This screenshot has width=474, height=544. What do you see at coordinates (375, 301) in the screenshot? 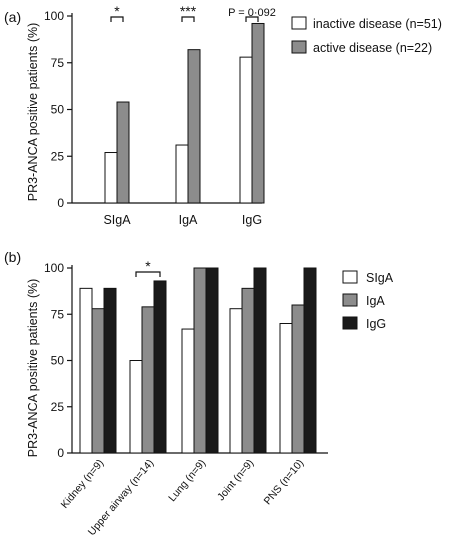
I see `panel-b-legend-label: IgA` at bounding box center [375, 301].